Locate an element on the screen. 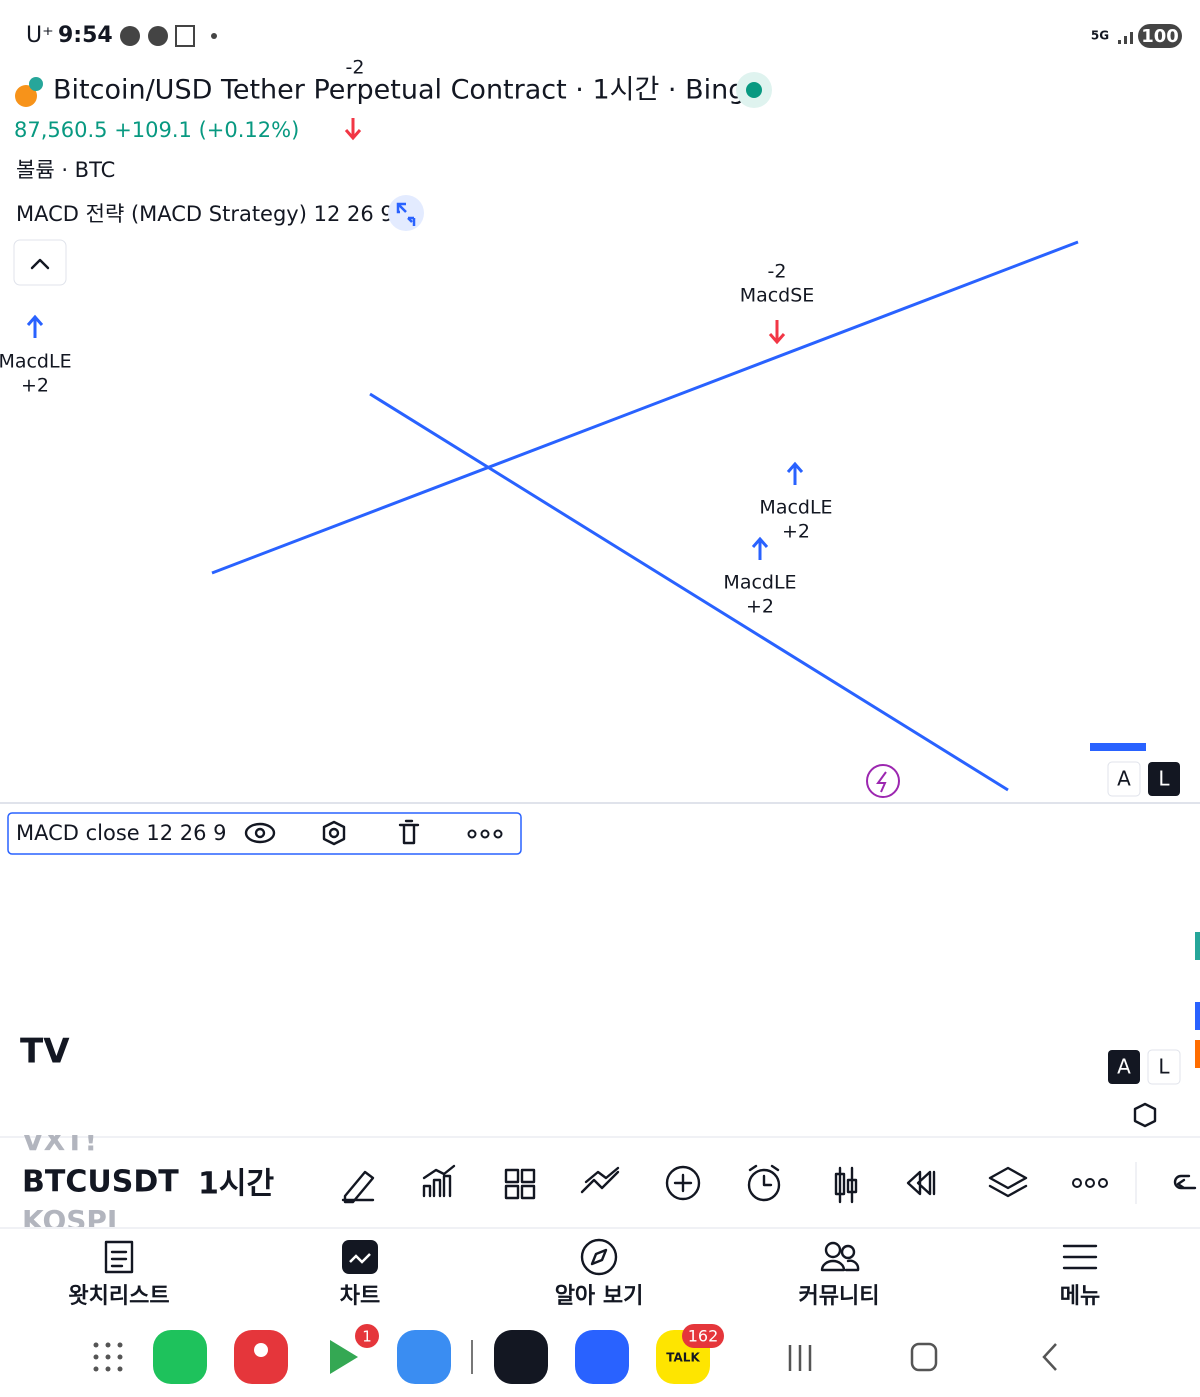 The image size is (1200, 1397). more is located at coordinates (1090, 1183).